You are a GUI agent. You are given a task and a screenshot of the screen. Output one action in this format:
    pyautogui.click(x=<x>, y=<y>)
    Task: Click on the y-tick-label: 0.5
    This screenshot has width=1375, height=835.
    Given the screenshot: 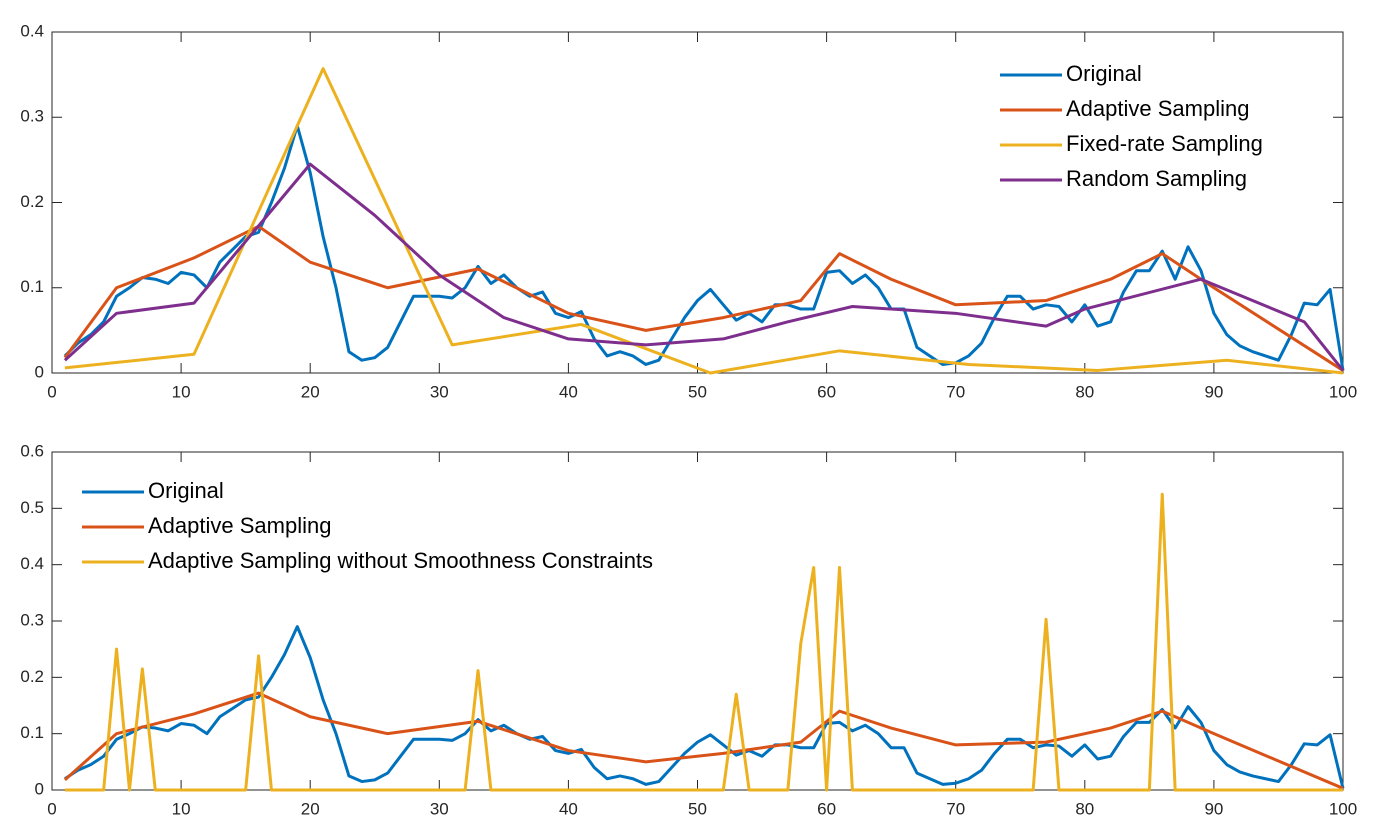 What is the action you would take?
    pyautogui.click(x=32, y=507)
    